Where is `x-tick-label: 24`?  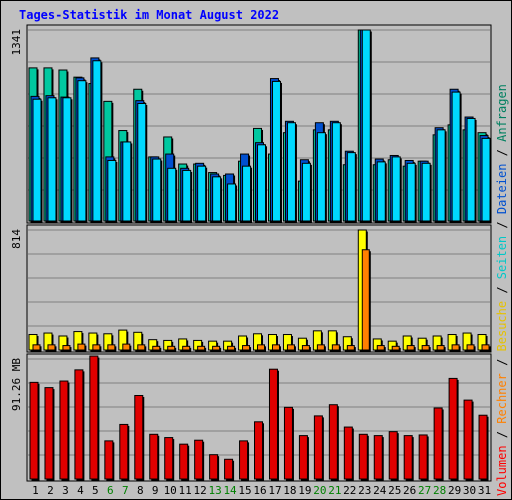
x-tick-label: 24 is located at coordinates (380, 490).